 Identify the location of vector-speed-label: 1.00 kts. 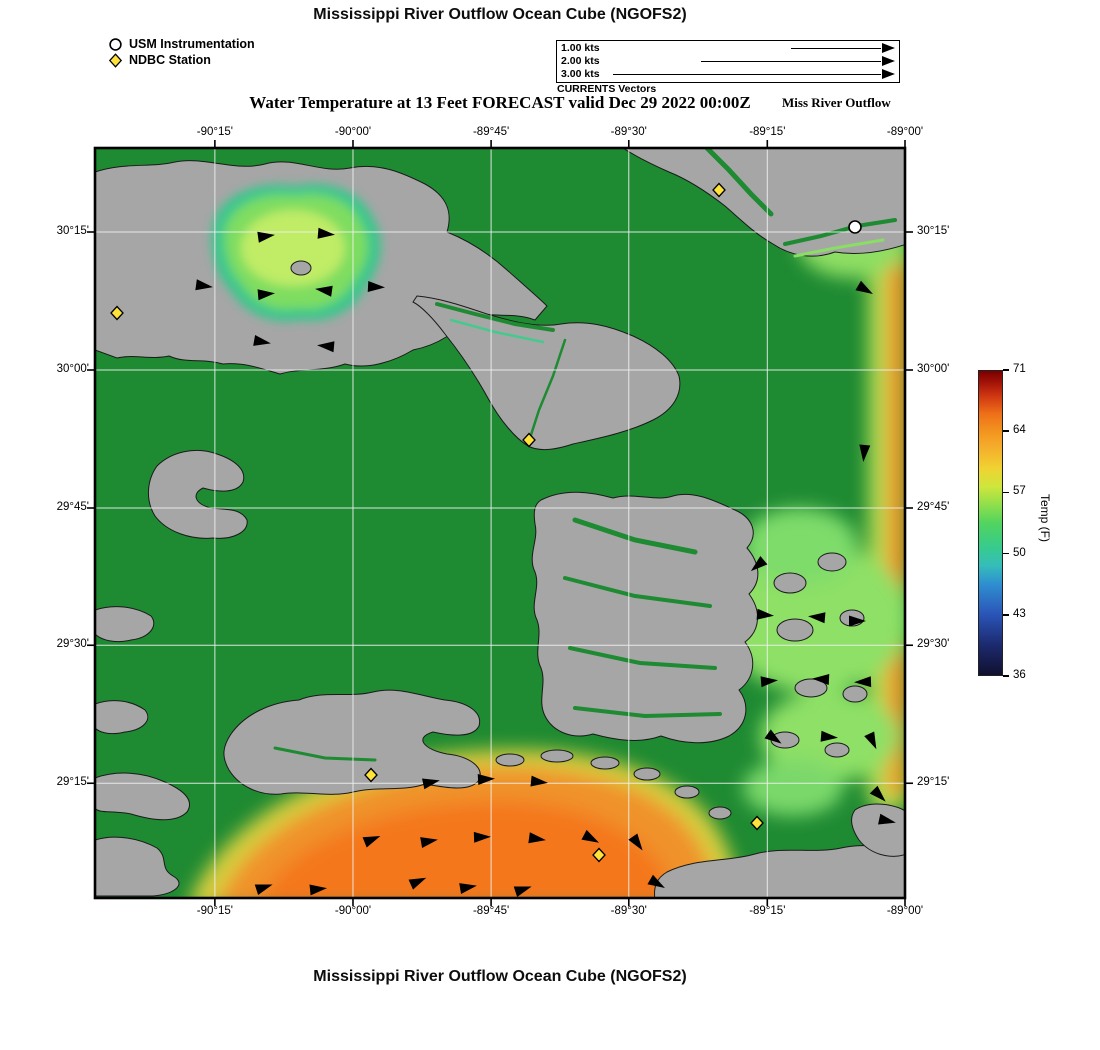
(580, 48).